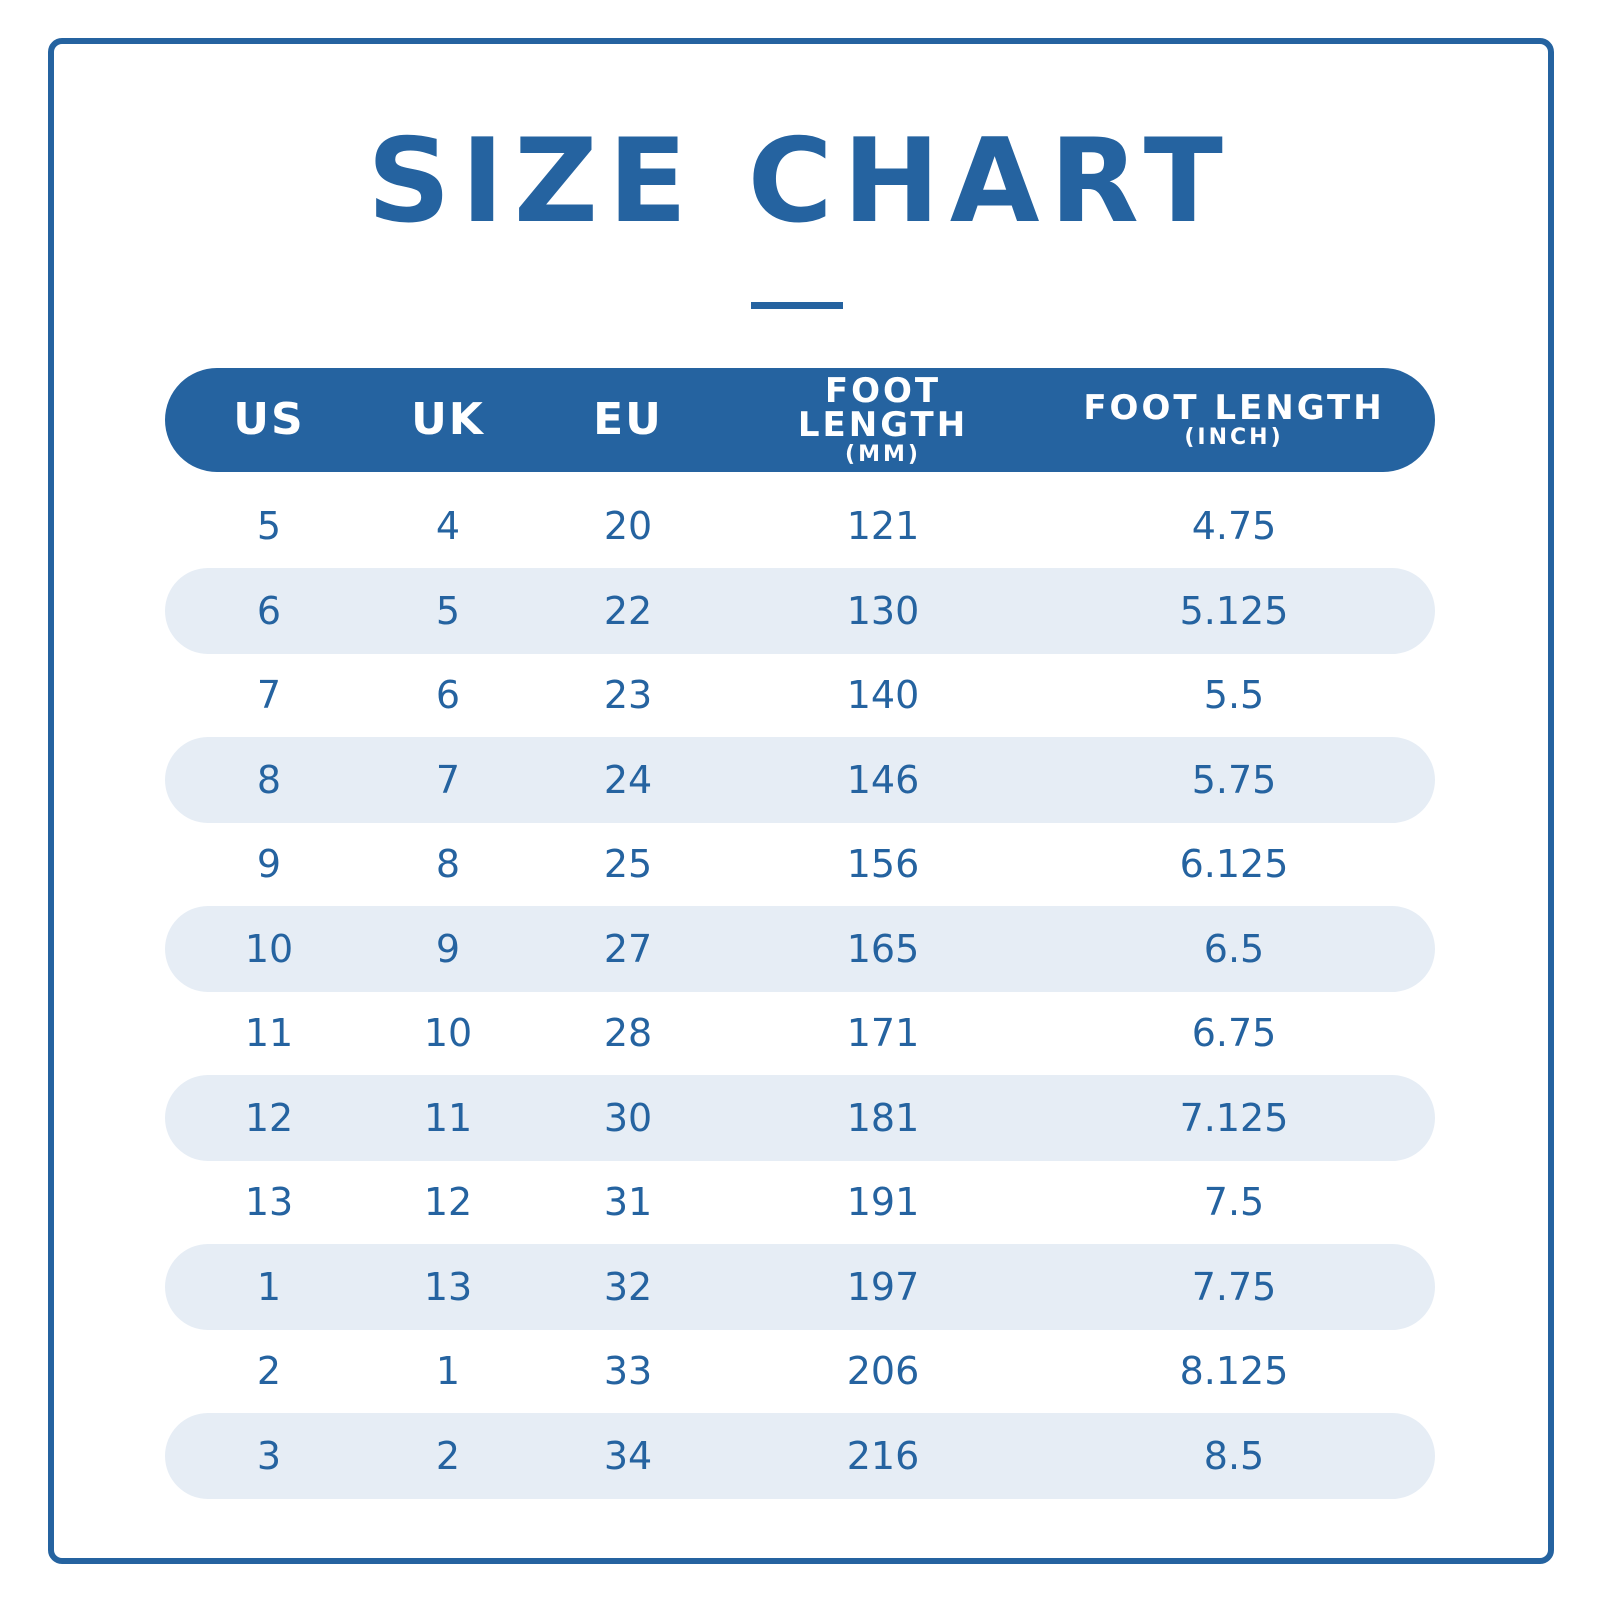 The height and width of the screenshot is (1600, 1600). What do you see at coordinates (628, 1286) in the screenshot?
I see `cell-eu: 32` at bounding box center [628, 1286].